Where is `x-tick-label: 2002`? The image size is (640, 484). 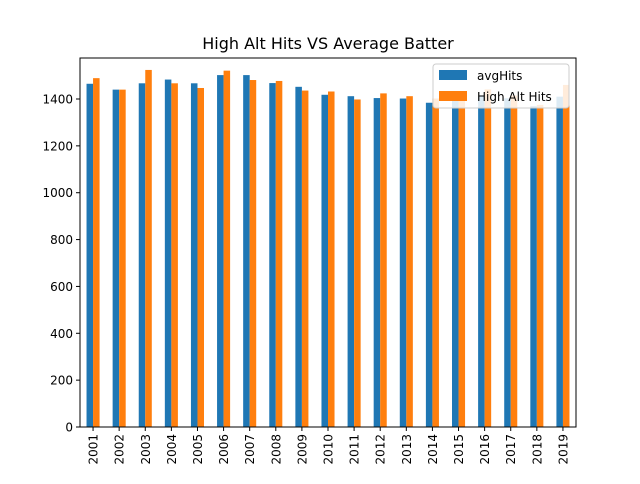
x-tick-label: 2002 is located at coordinates (120, 449).